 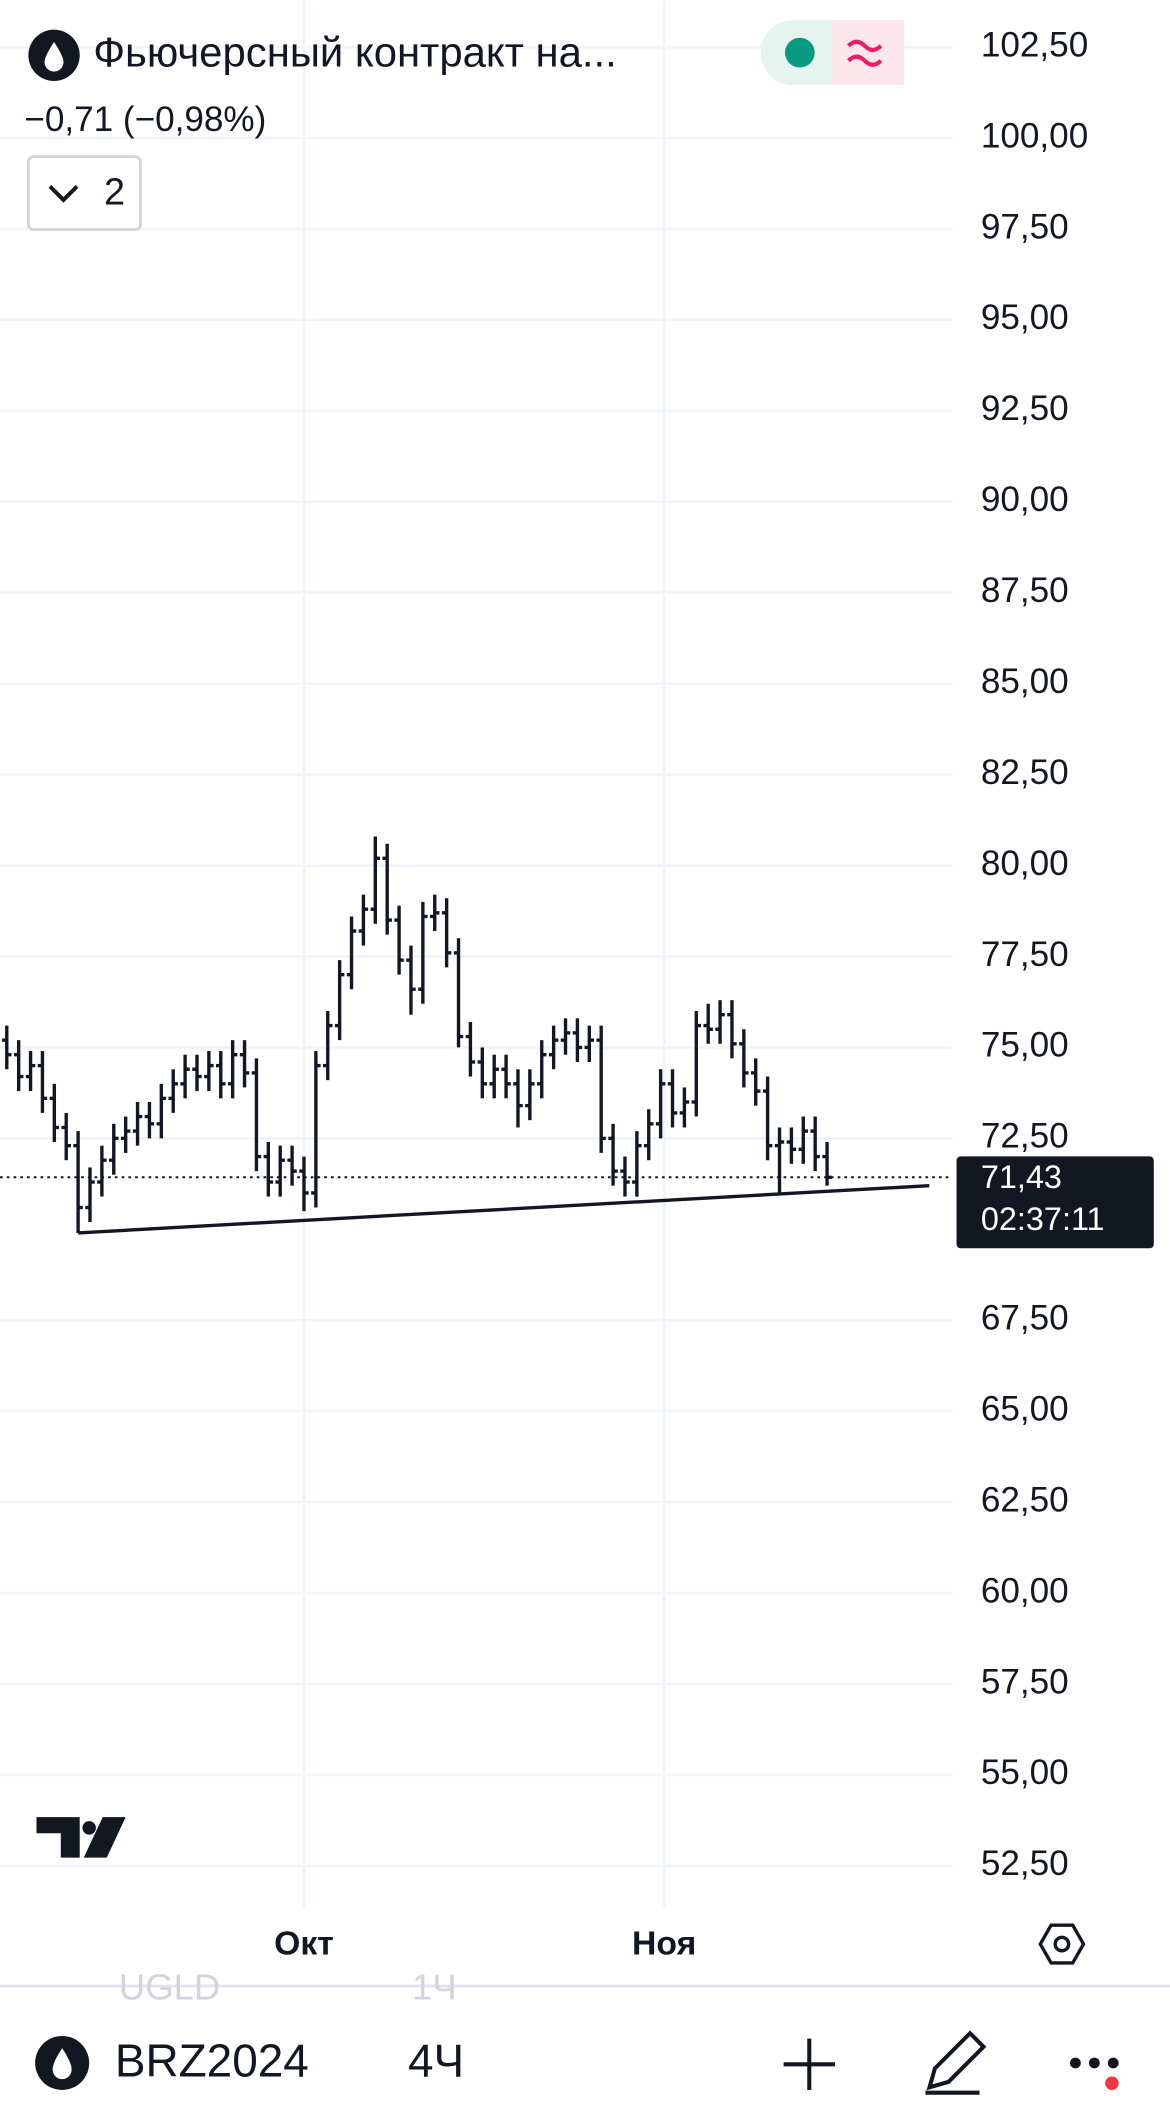 What do you see at coordinates (1025, 1499) in the screenshot?
I see `y-tick-label: 62,50` at bounding box center [1025, 1499].